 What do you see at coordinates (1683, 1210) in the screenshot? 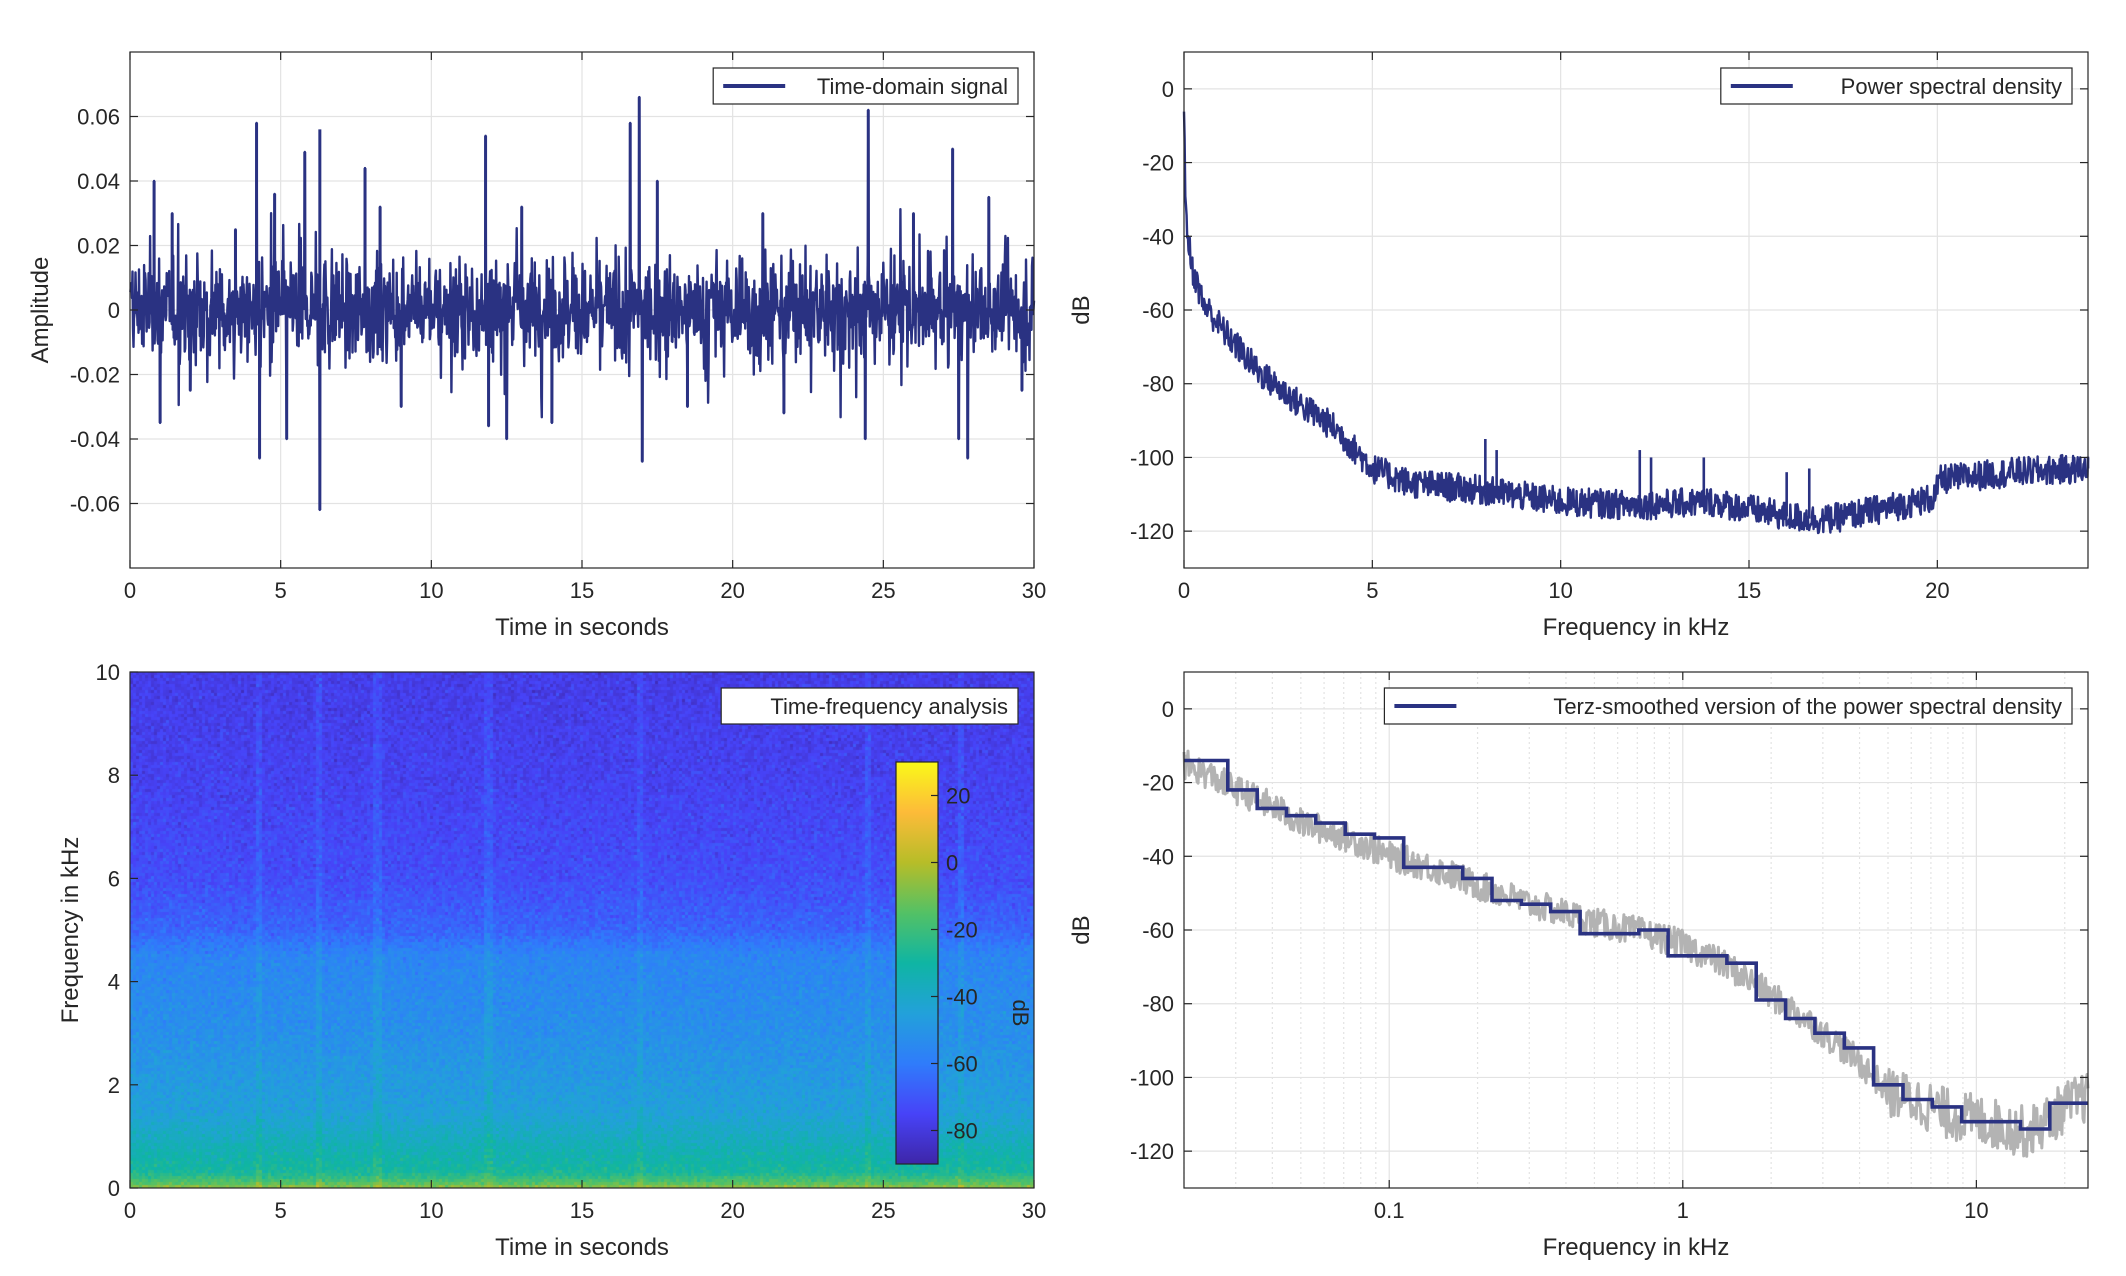
I see `x-tick-label: 1` at bounding box center [1683, 1210].